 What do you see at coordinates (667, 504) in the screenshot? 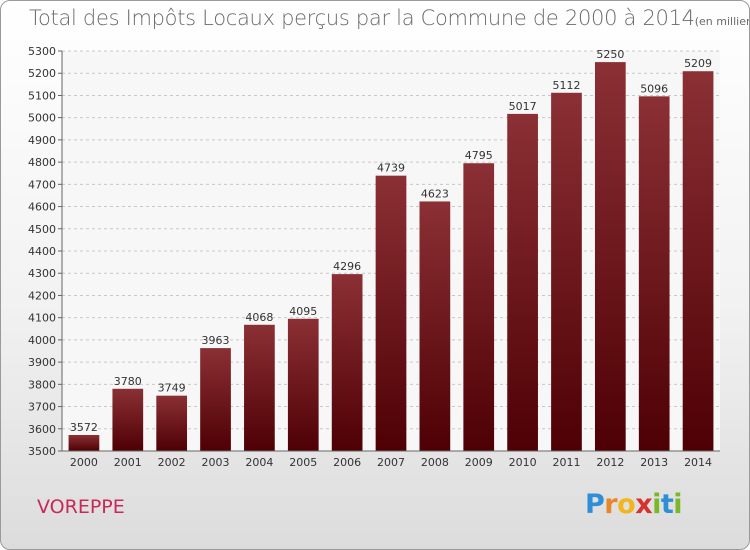
I see `logo-letter: t` at bounding box center [667, 504].